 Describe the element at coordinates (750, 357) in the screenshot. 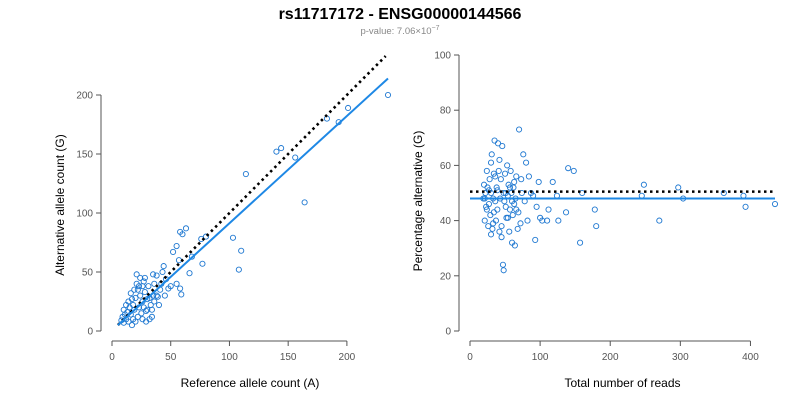

I see `right-x-tick-label: 400` at that location.